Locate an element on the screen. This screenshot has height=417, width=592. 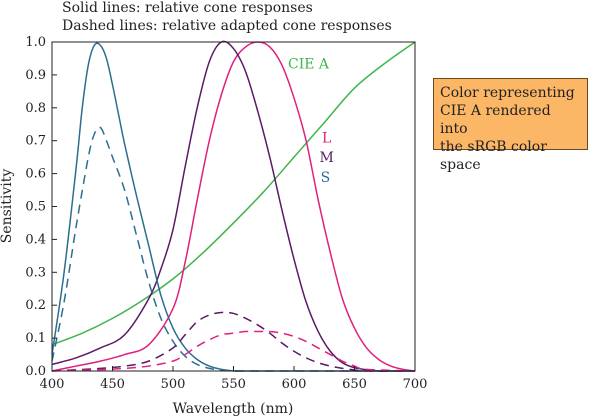
x-tick-label: 700 is located at coordinates (415, 384).